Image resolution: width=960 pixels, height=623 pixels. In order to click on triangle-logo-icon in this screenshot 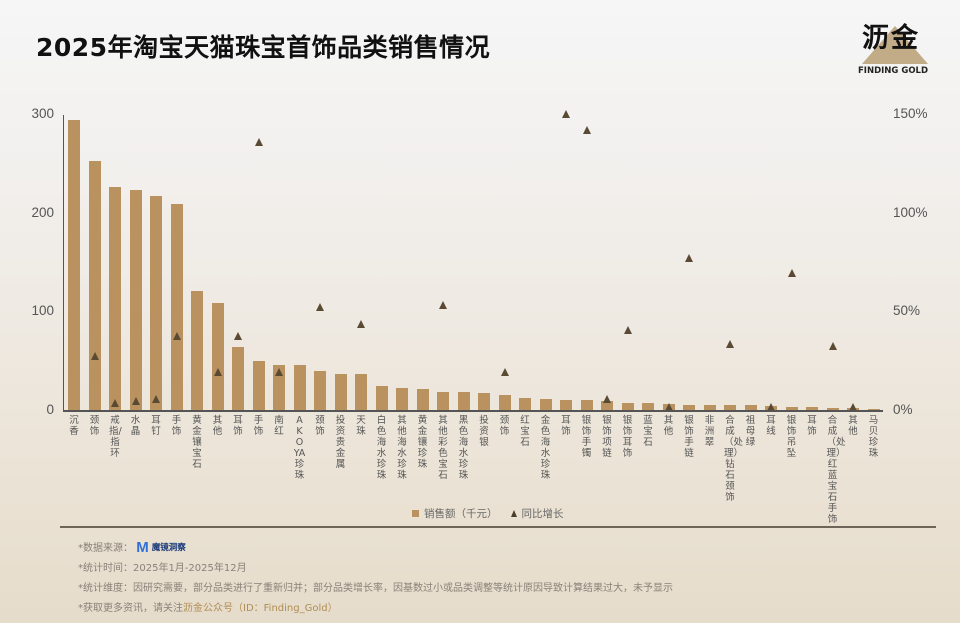, I will do `click(895, 45)`.